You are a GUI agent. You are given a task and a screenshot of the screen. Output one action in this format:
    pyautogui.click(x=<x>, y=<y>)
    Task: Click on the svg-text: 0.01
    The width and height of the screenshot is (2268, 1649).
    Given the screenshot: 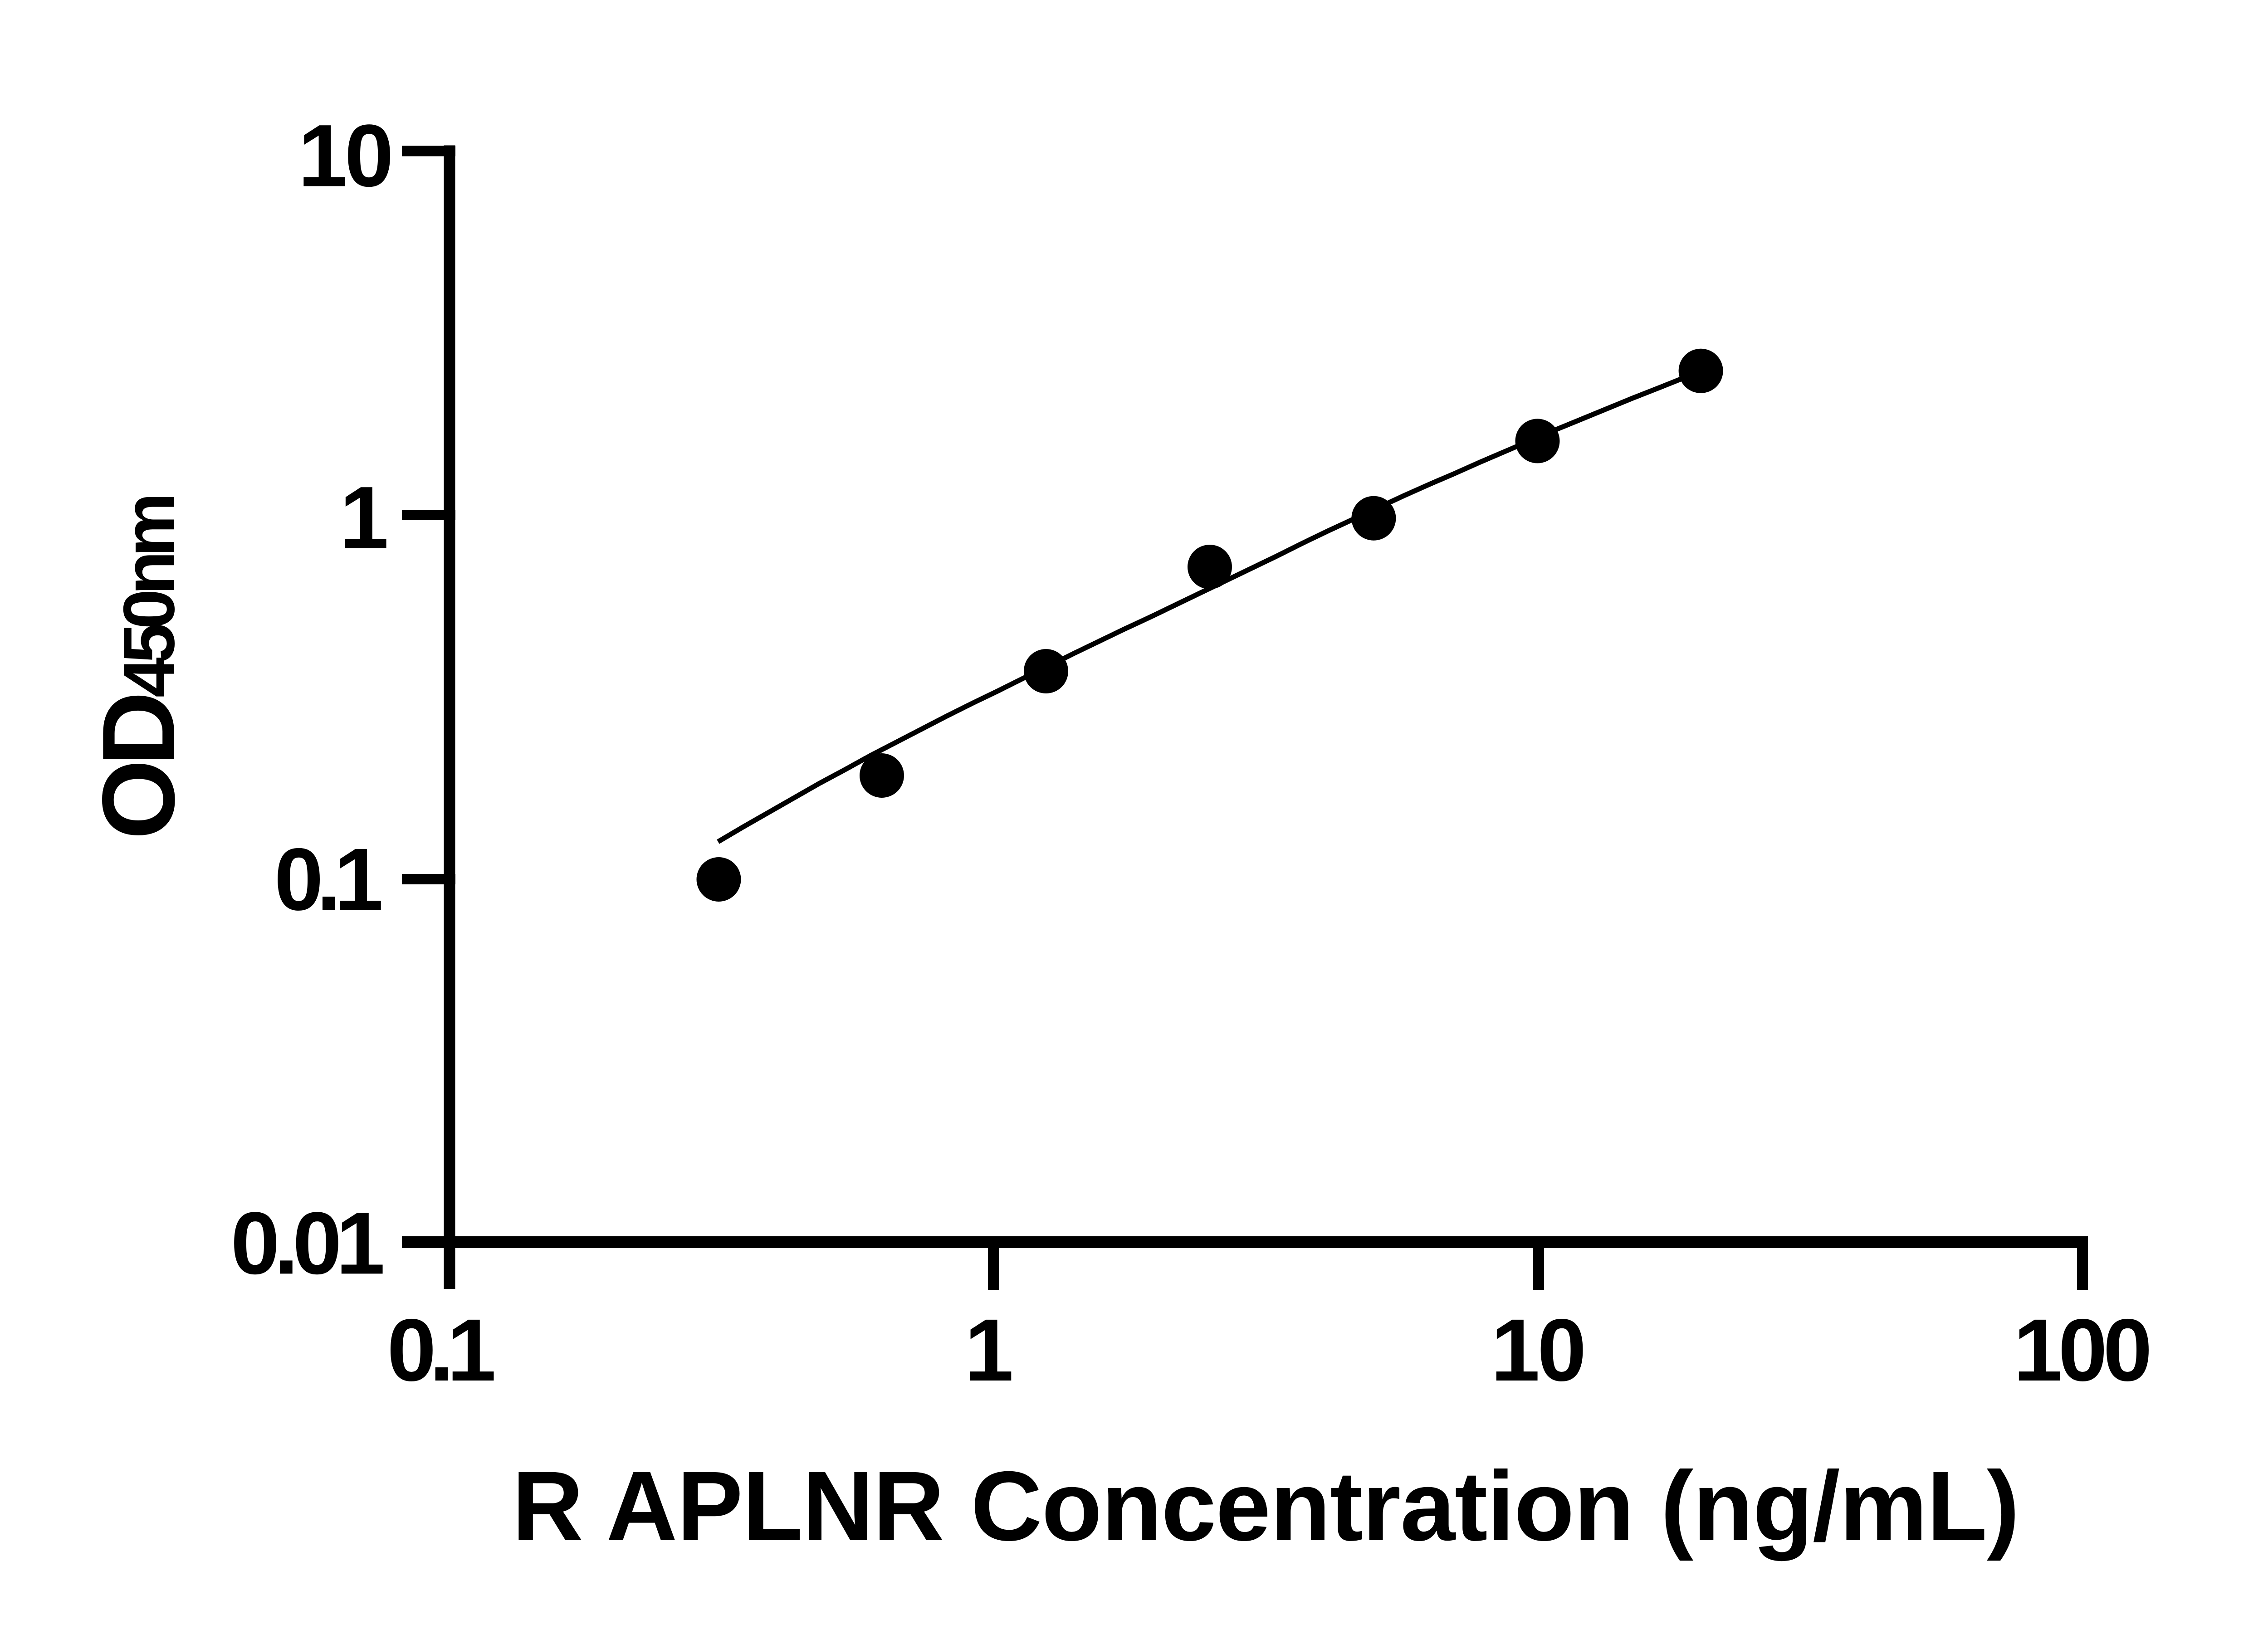 What is the action you would take?
    pyautogui.click(x=306, y=1243)
    